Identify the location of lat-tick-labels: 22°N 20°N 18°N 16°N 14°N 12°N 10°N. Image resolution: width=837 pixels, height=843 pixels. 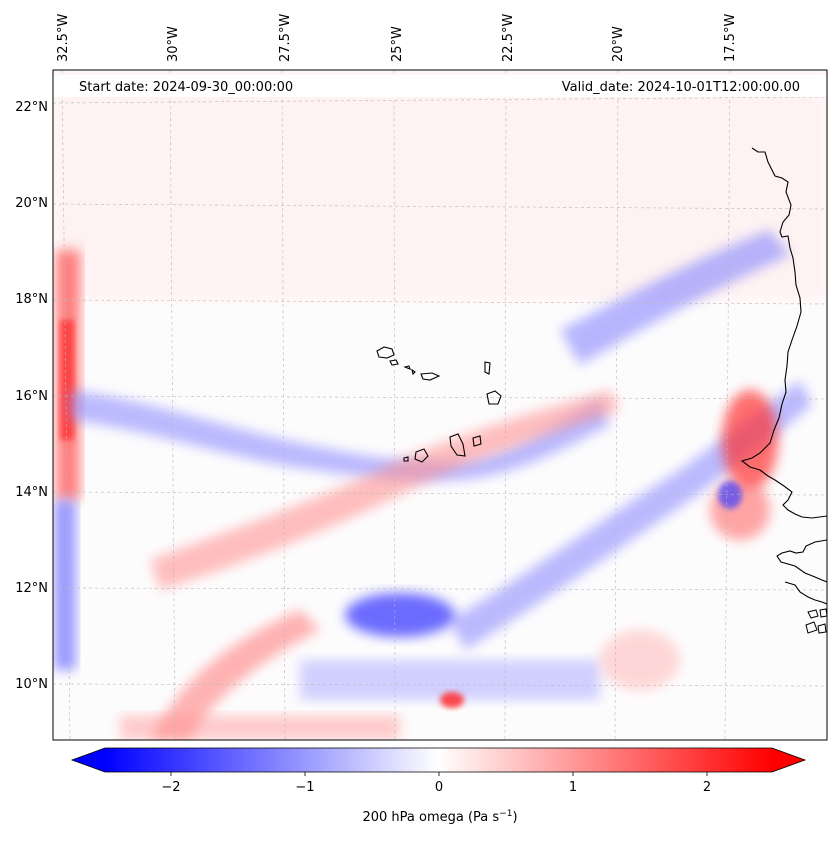
(31, 396).